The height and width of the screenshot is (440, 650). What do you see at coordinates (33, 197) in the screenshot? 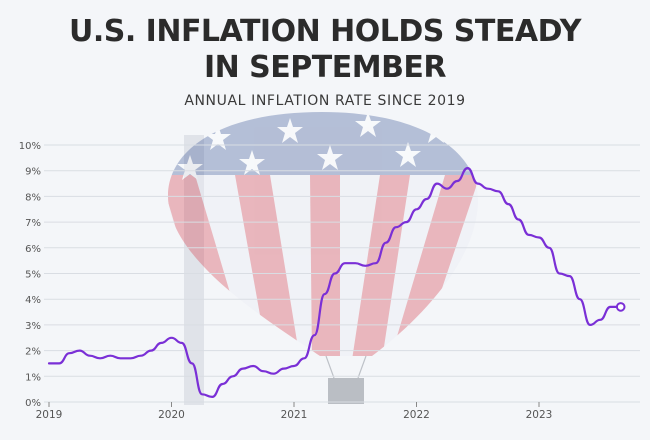
I see `y-tick-label: 8%` at bounding box center [33, 197].